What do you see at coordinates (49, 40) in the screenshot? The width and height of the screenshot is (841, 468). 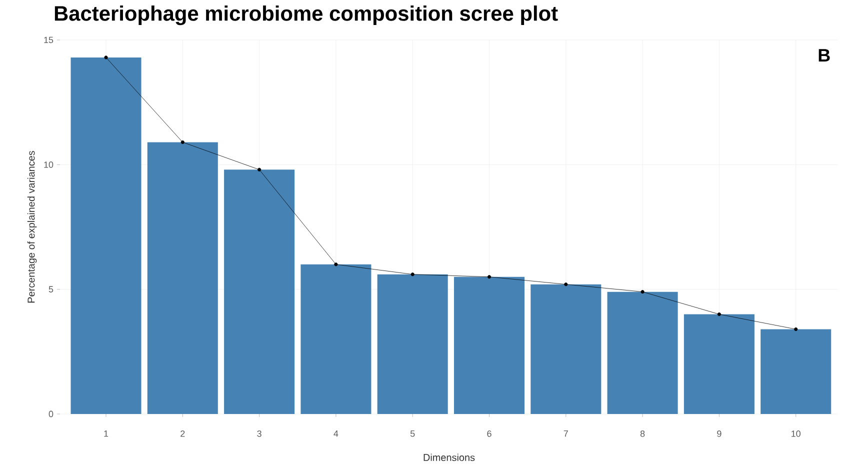 I see `y-tick-label: 15` at bounding box center [49, 40].